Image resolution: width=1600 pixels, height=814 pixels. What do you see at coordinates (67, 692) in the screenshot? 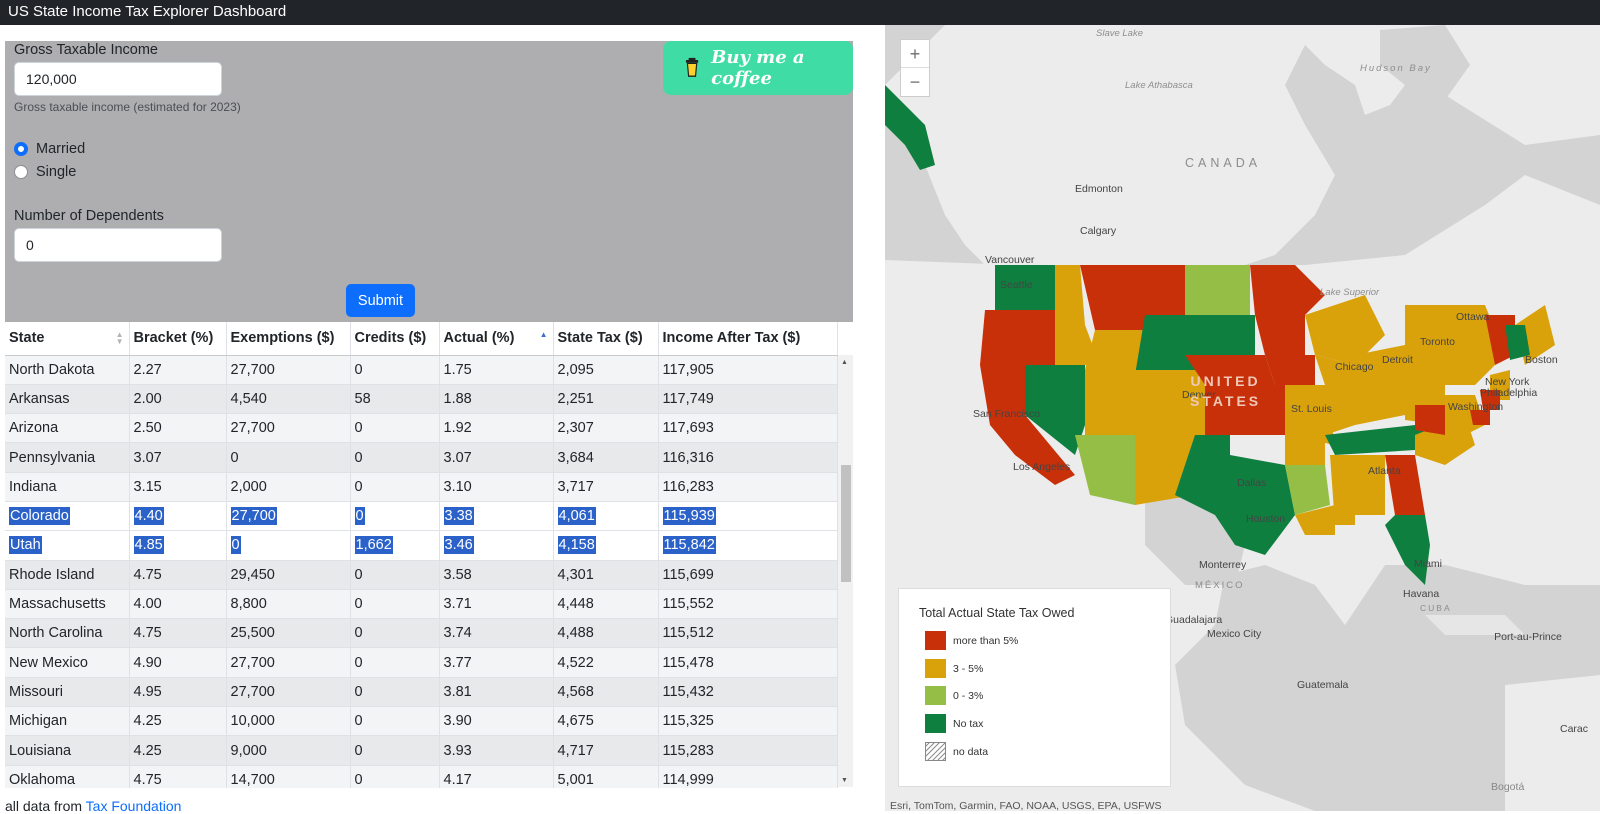
I see `table-cell: Missouri` at bounding box center [67, 692].